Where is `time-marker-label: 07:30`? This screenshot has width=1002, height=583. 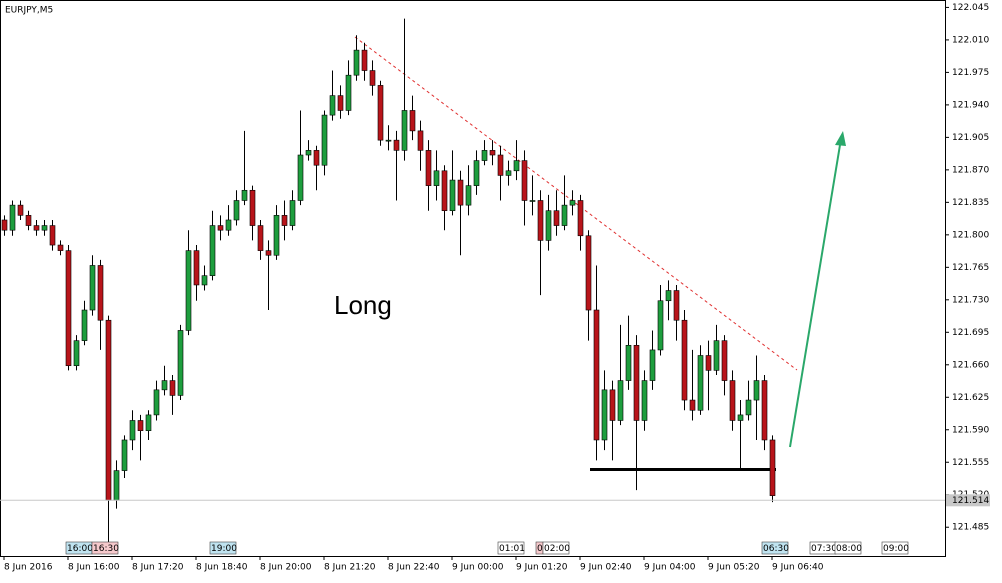
time-marker-label: 07:30 is located at coordinates (824, 549).